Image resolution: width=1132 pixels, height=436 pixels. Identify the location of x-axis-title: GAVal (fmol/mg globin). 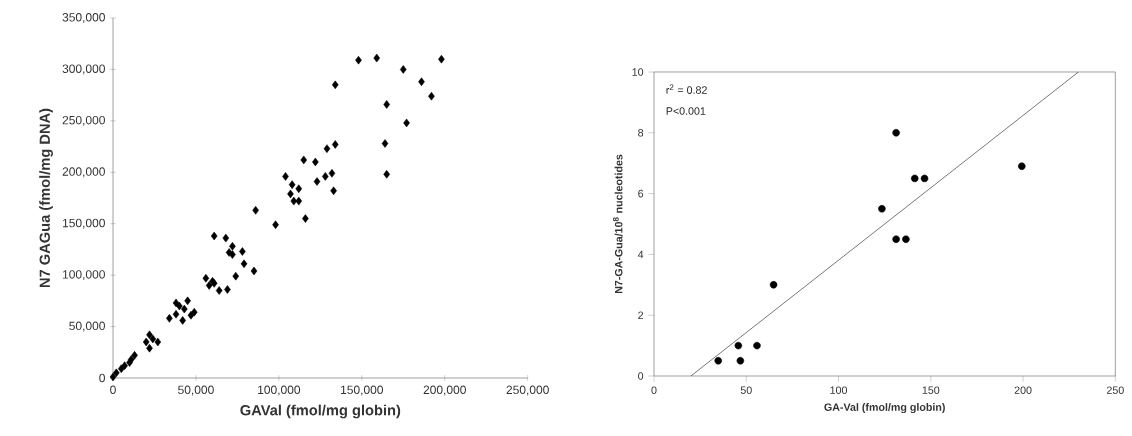
(320, 411).